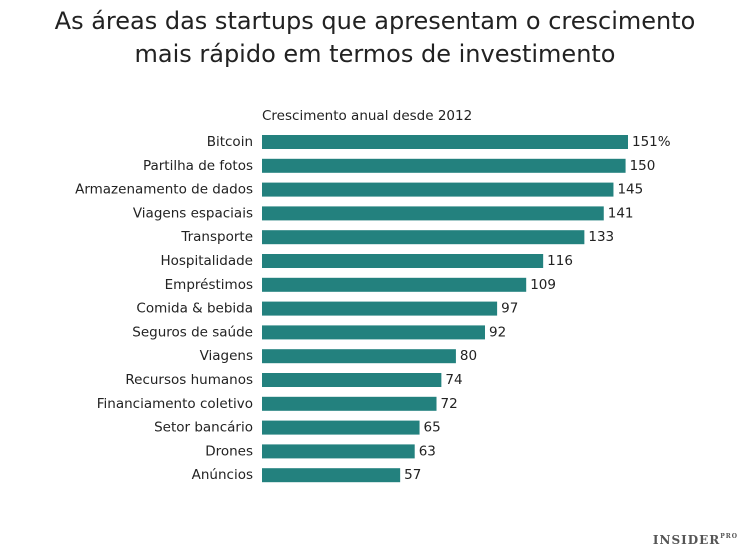 The width and height of the screenshot is (750, 552). Describe the element at coordinates (453, 380) in the screenshot. I see `data-label: 74` at that location.